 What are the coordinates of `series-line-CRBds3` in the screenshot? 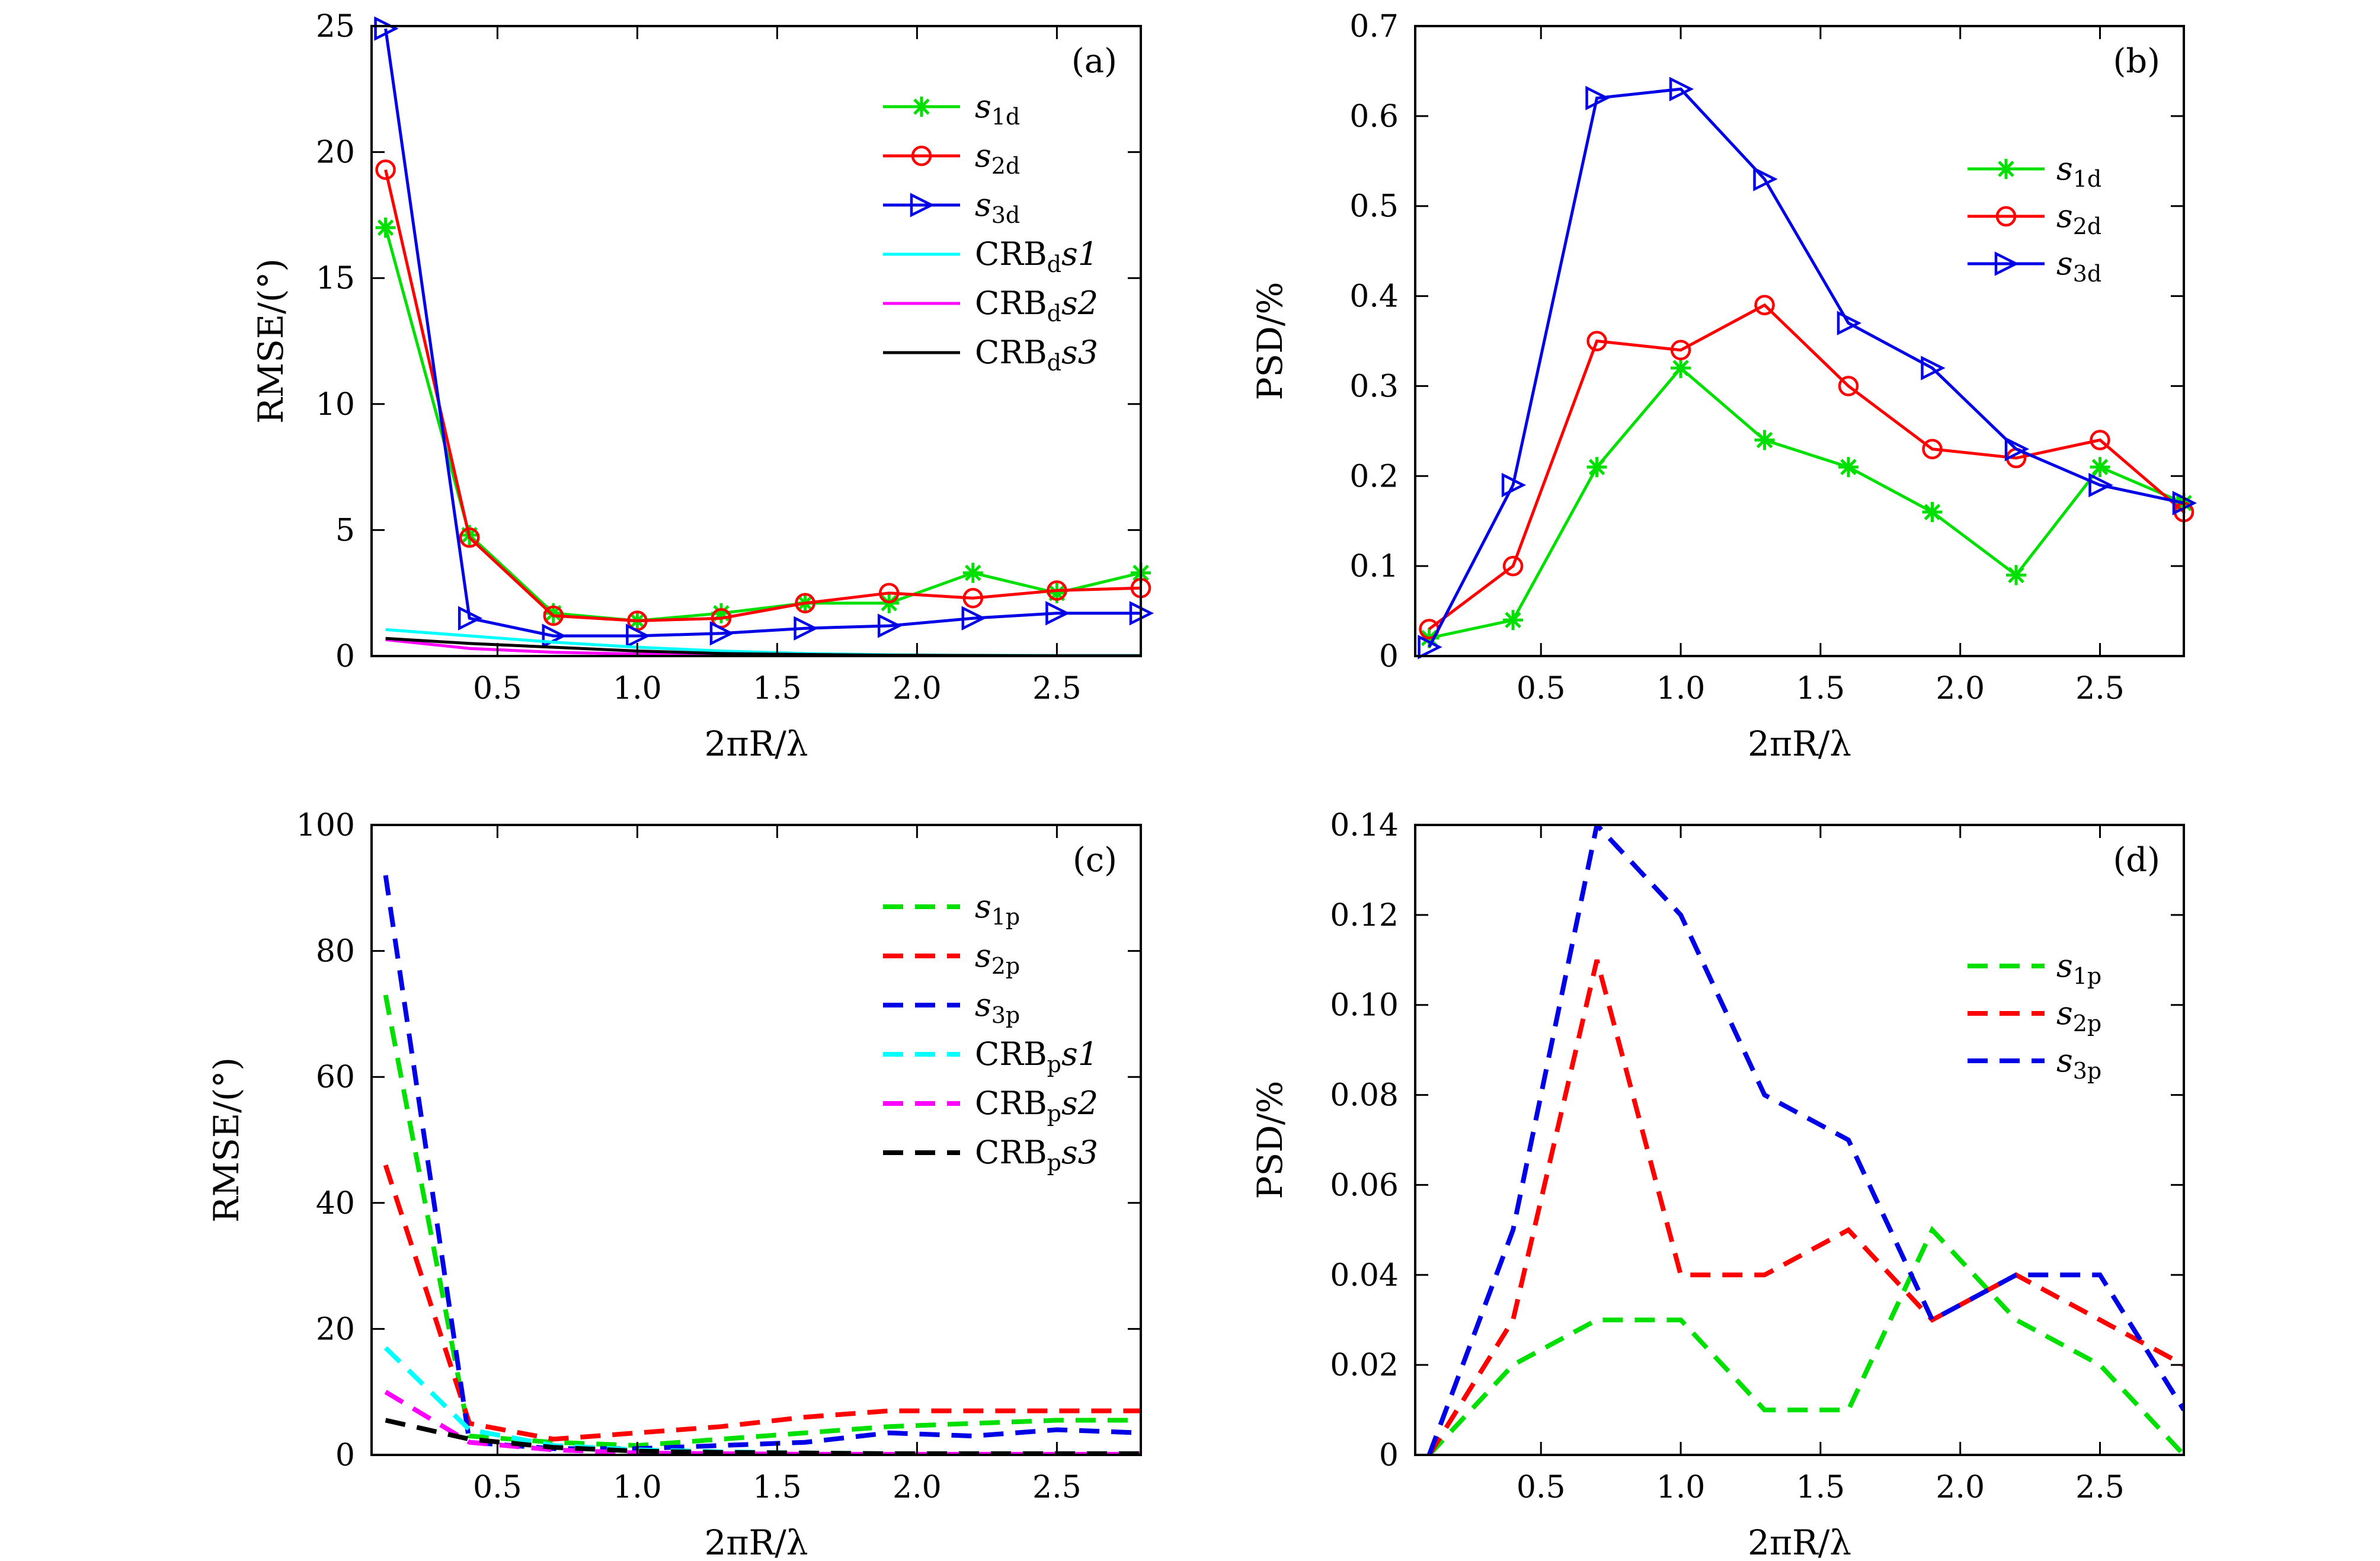 It's located at (763, 646).